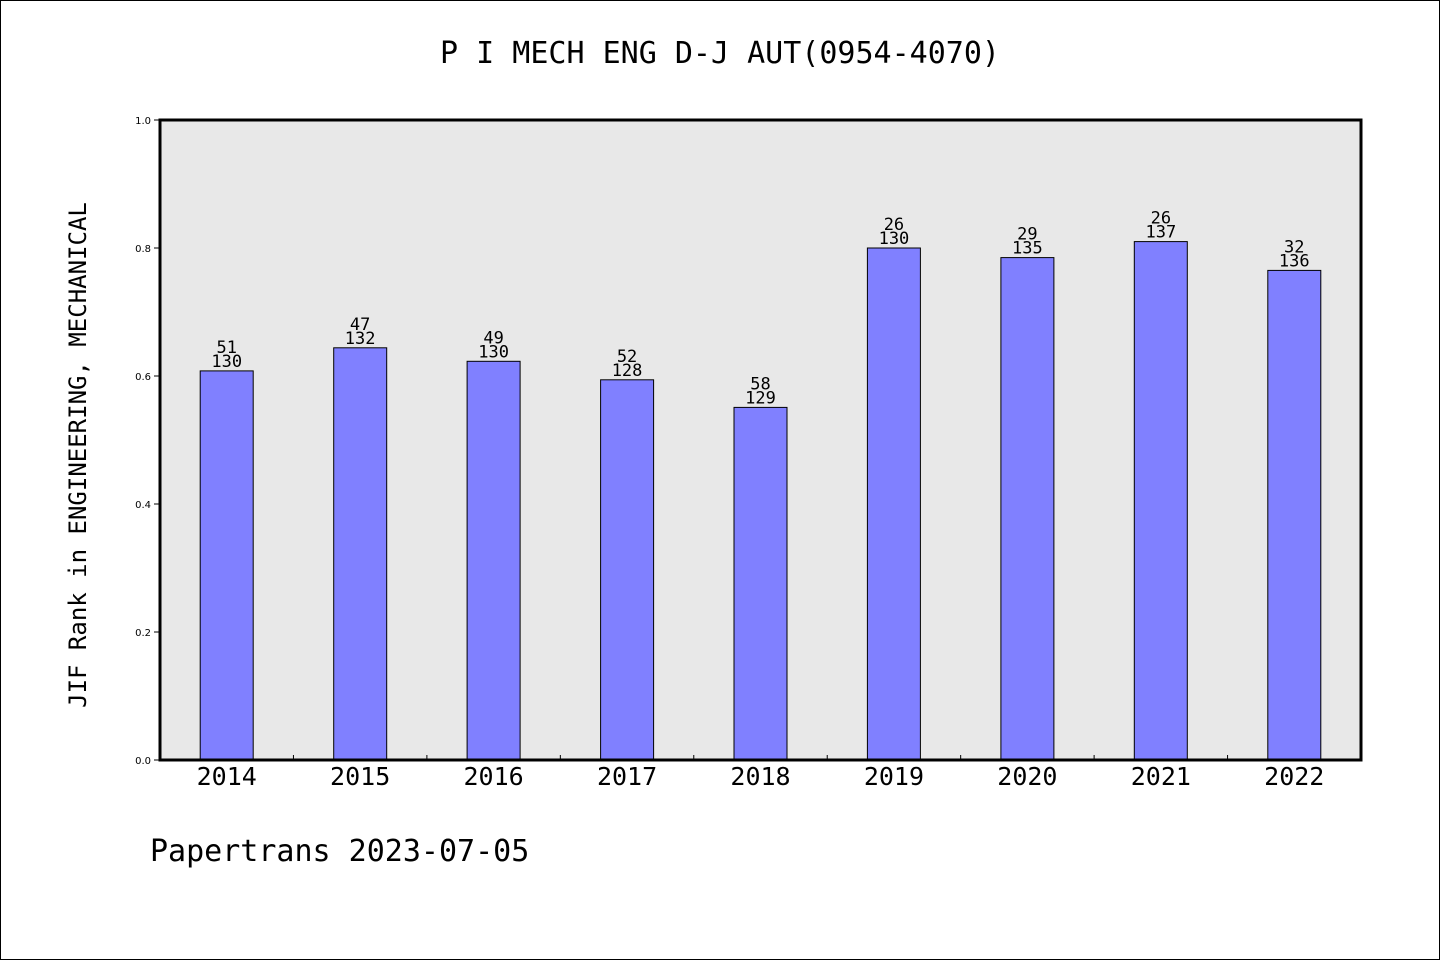 This screenshot has width=1440, height=960. Describe the element at coordinates (1294, 261) in the screenshot. I see `bar-total-label: 136` at that location.